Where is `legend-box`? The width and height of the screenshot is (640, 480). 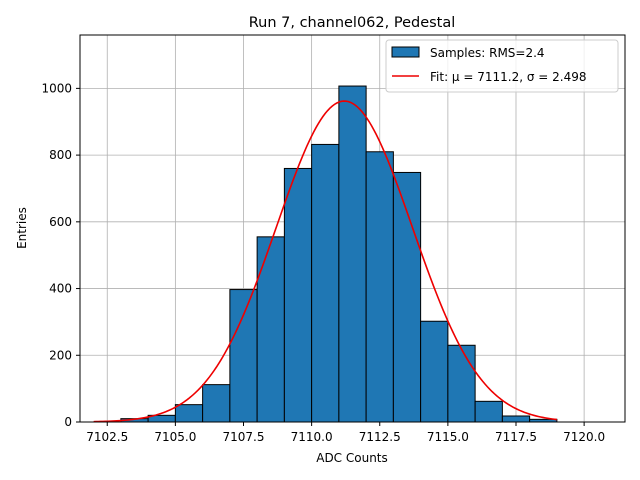
legend-box is located at coordinates (502, 66).